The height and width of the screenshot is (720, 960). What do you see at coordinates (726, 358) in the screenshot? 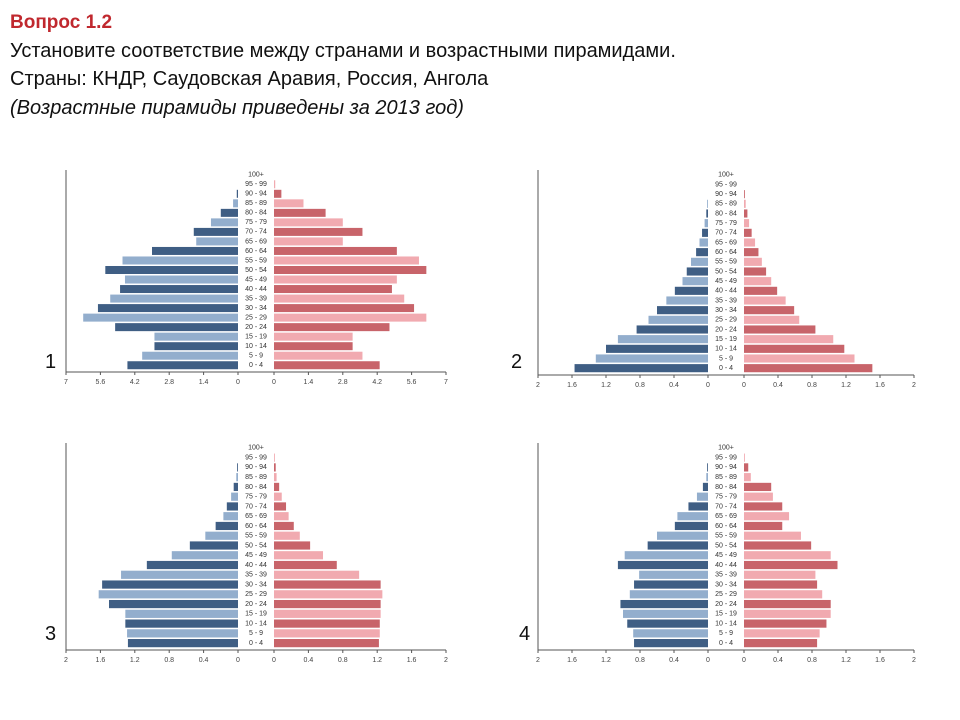
I see `age-label: 5 - 9` at bounding box center [726, 358].